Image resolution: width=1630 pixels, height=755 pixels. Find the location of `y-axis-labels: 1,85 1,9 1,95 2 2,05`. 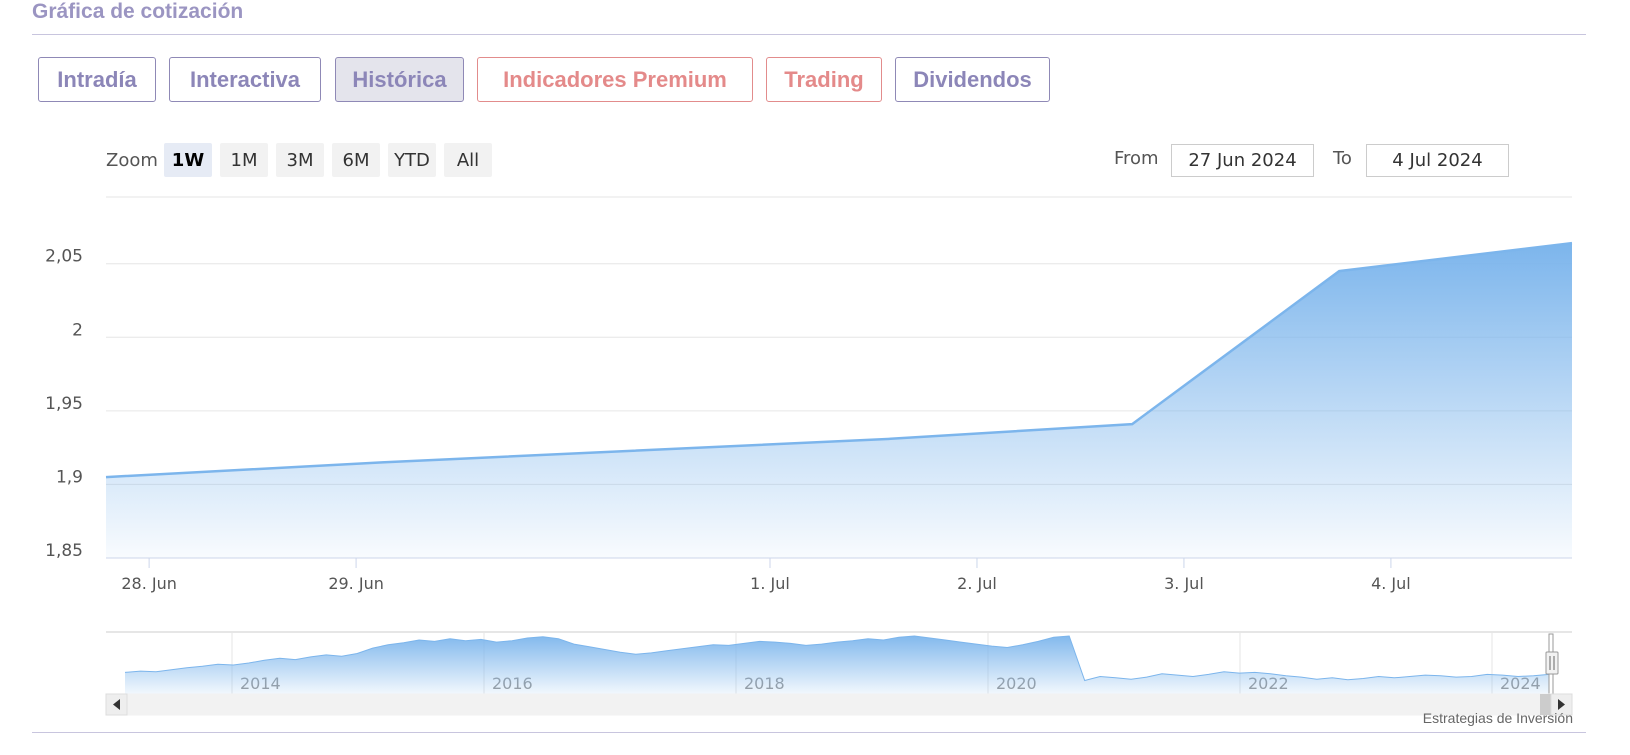

y-axis-labels: 1,85 1,9 1,95 2 2,05 is located at coordinates (64, 404).